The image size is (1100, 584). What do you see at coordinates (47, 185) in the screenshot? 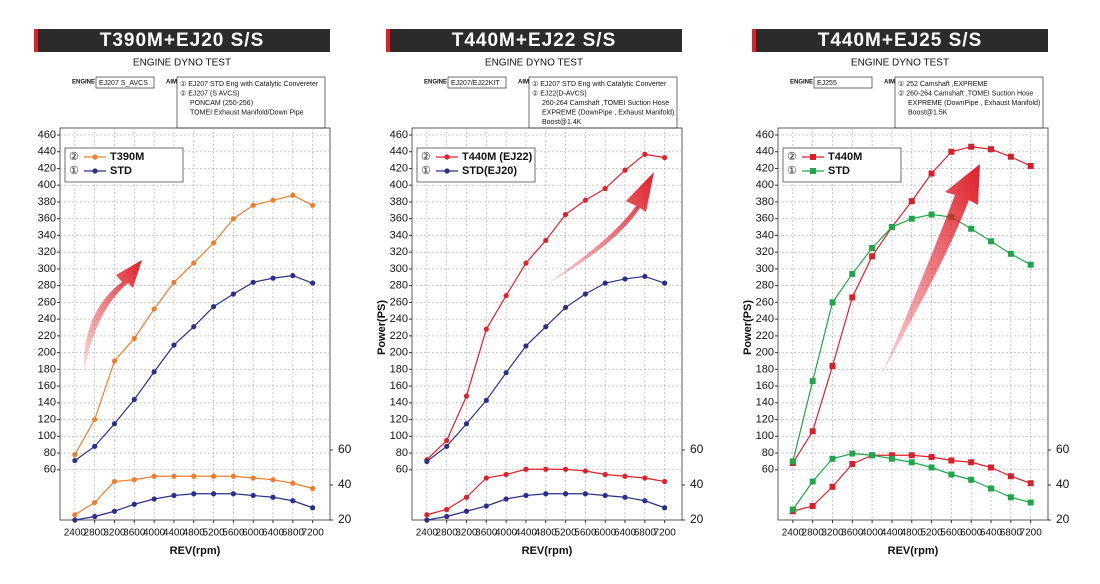
I see `y-tick-label: 400` at bounding box center [47, 185].